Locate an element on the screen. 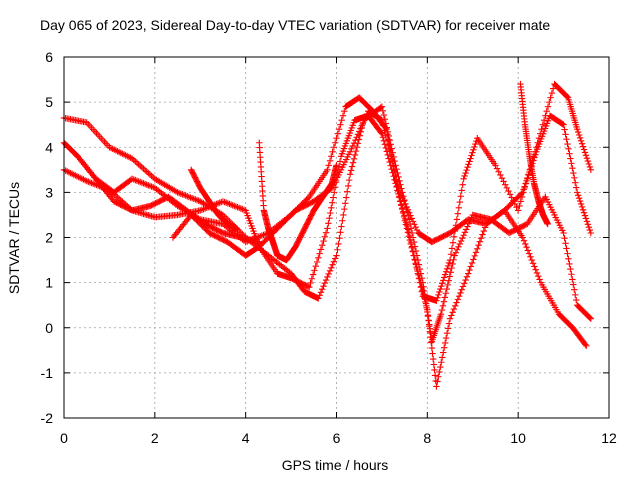 This screenshot has height=480, width=640. y-tick-label: 2 is located at coordinates (49, 238).